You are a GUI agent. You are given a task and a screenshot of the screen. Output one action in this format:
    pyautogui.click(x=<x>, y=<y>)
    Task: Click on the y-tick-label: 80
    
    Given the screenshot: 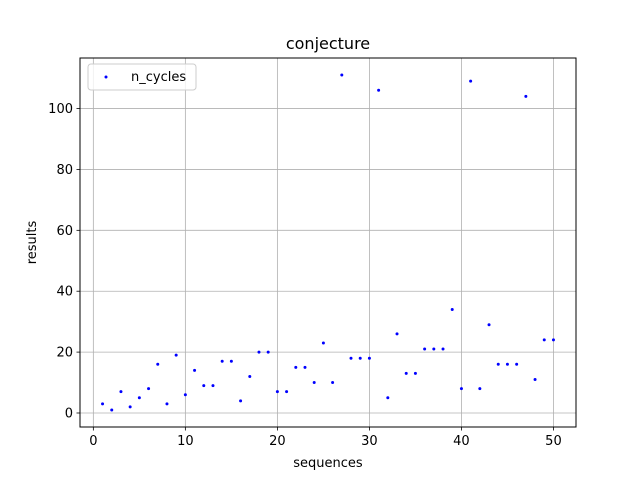 What is the action you would take?
    pyautogui.click(x=64, y=170)
    